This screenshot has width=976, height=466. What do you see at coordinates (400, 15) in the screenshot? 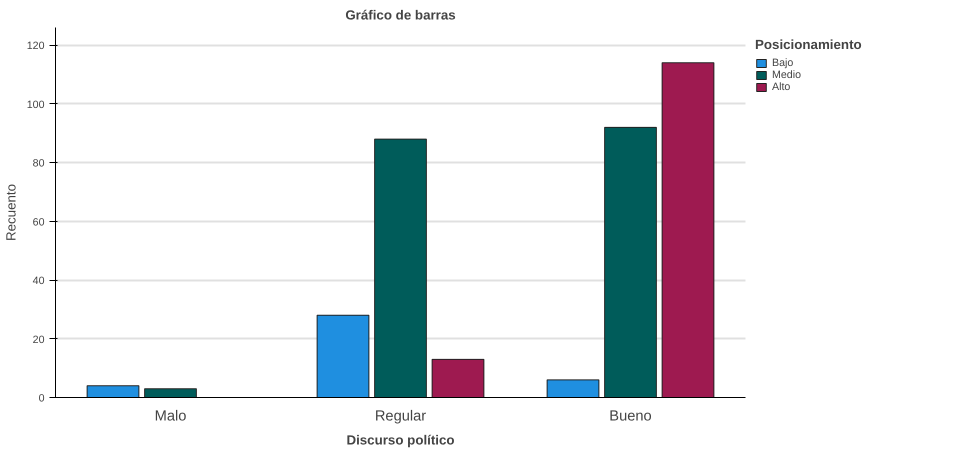
I see `chart-title: Gráfico de barras` at bounding box center [400, 15].